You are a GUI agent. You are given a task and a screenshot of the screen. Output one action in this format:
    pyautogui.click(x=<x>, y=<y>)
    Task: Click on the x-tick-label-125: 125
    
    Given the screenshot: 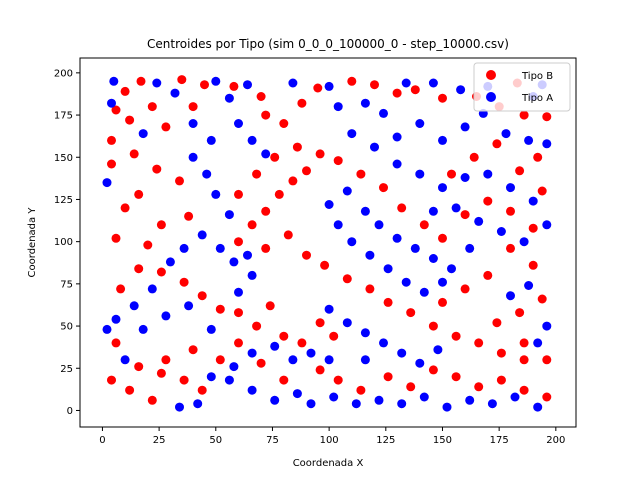 What is the action you would take?
    pyautogui.click(x=385, y=440)
    